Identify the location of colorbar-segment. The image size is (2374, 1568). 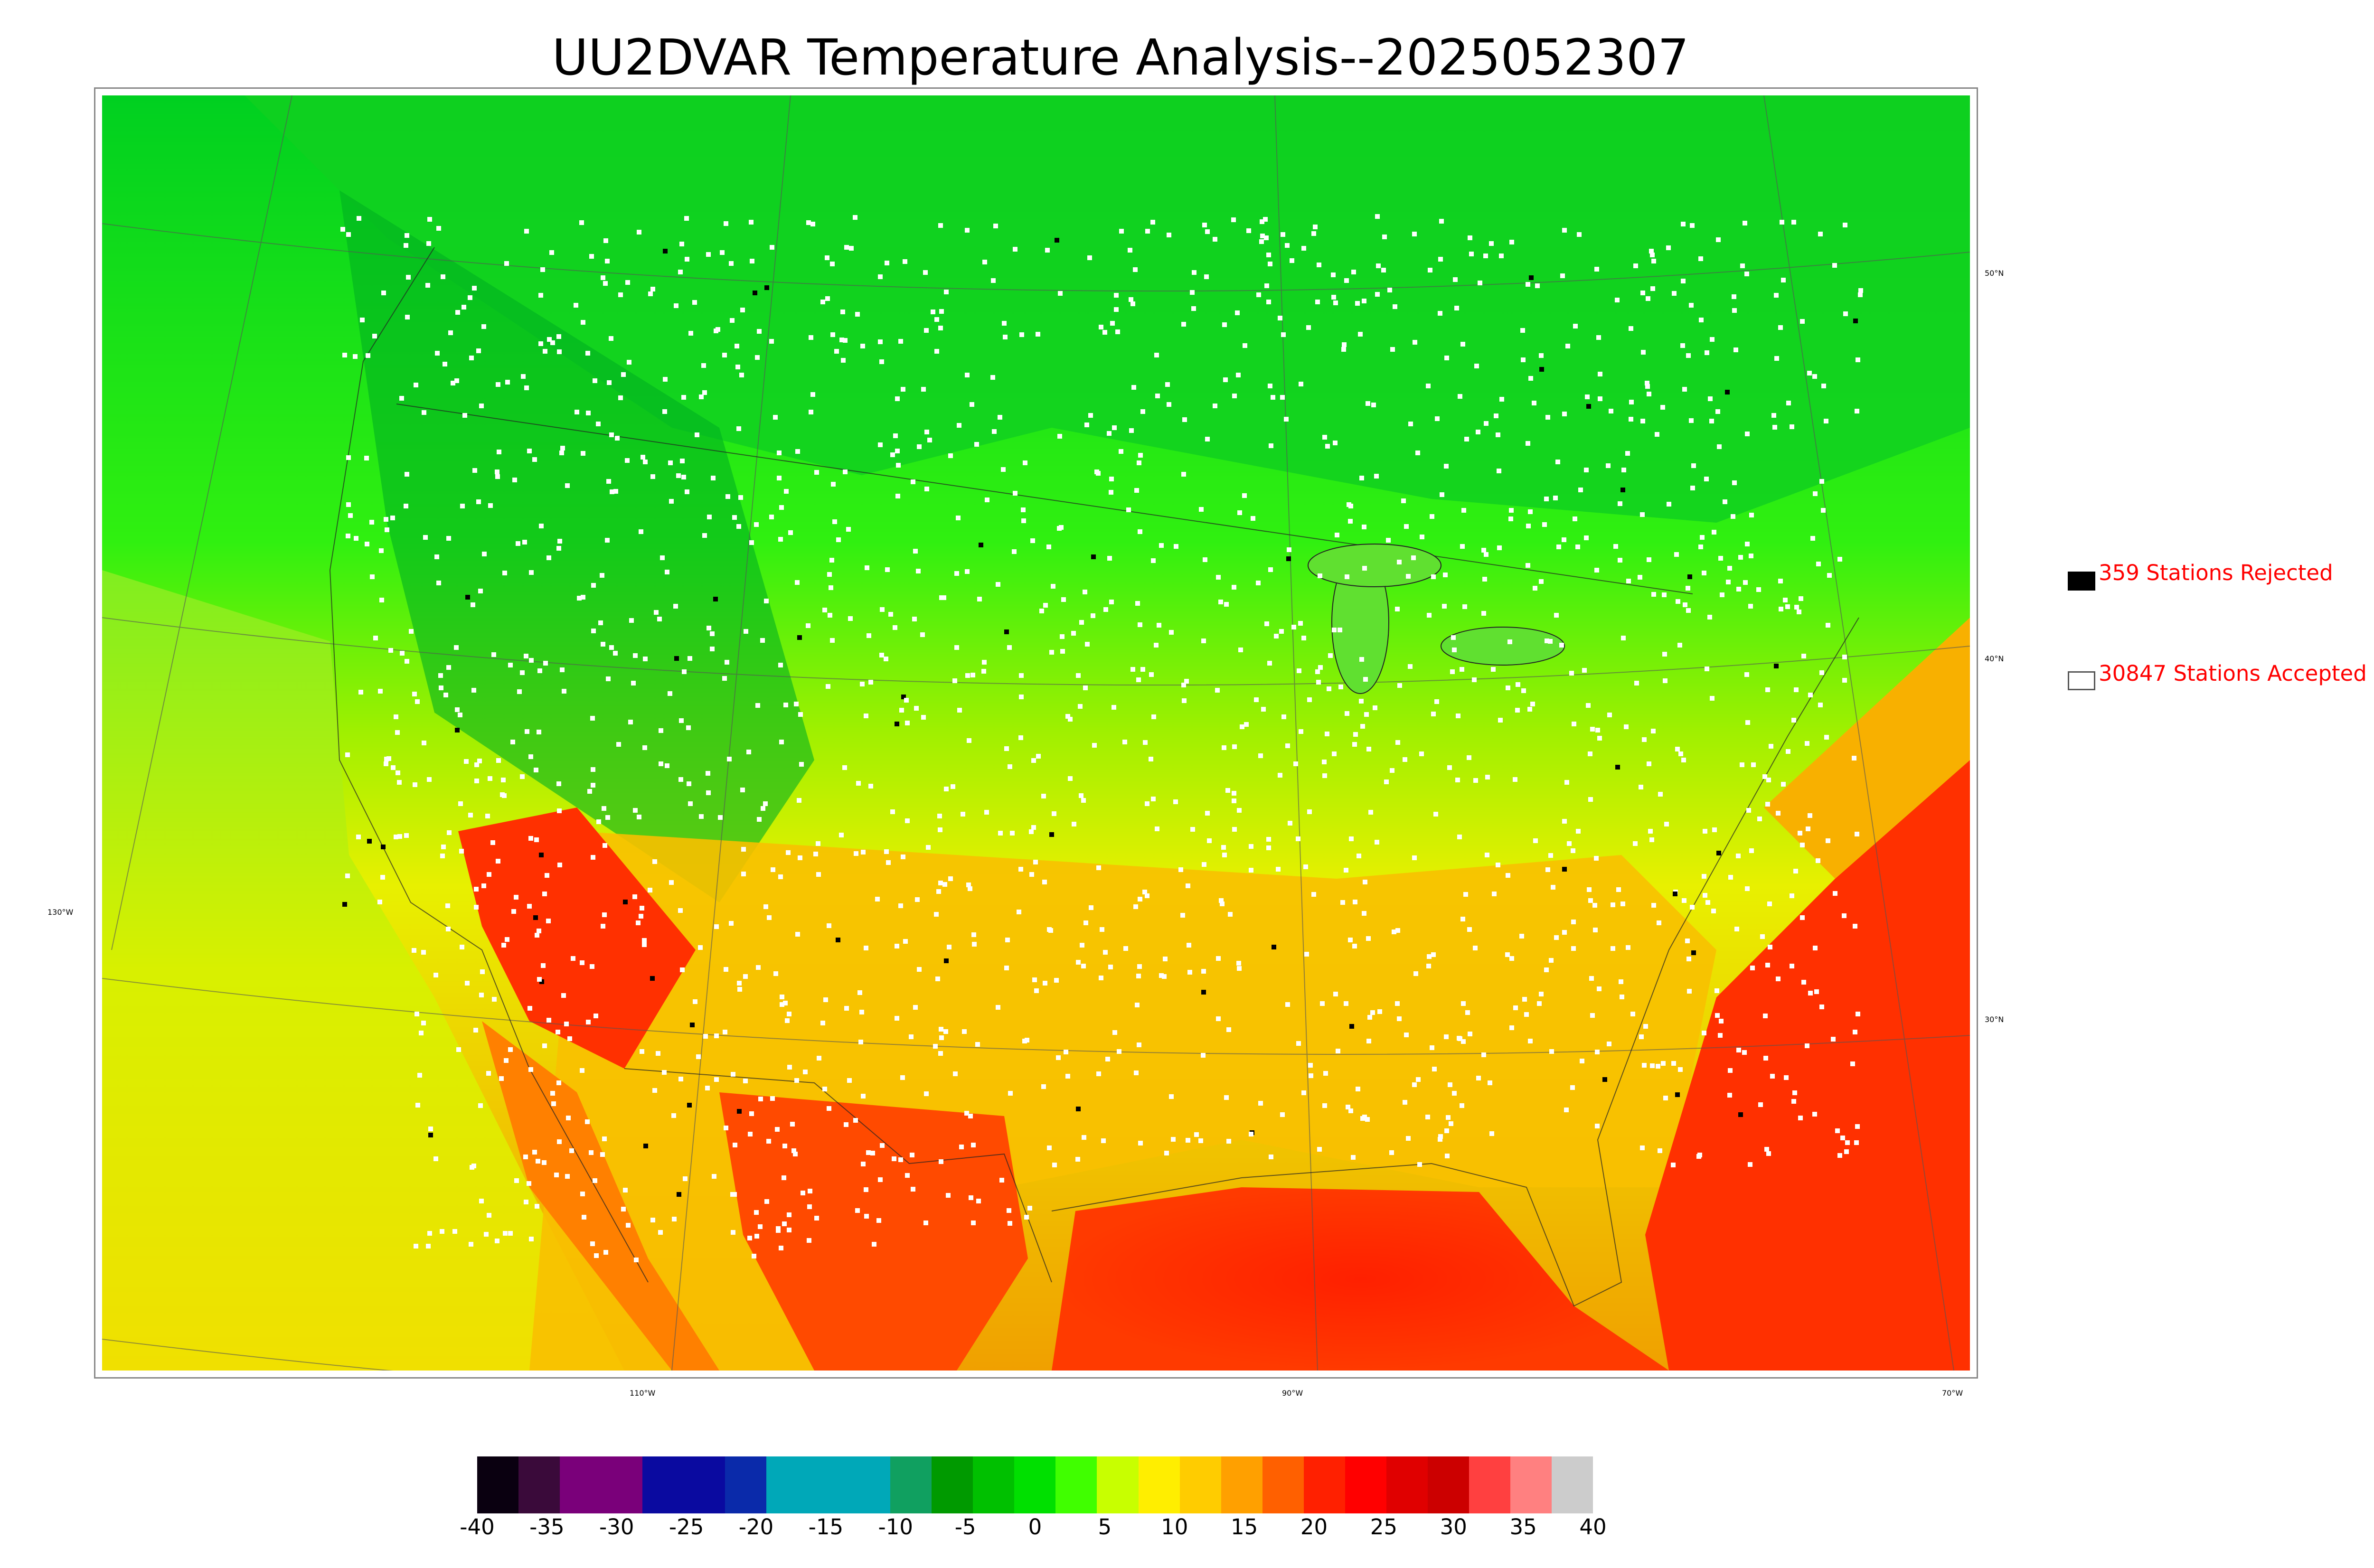
(1531, 1485).